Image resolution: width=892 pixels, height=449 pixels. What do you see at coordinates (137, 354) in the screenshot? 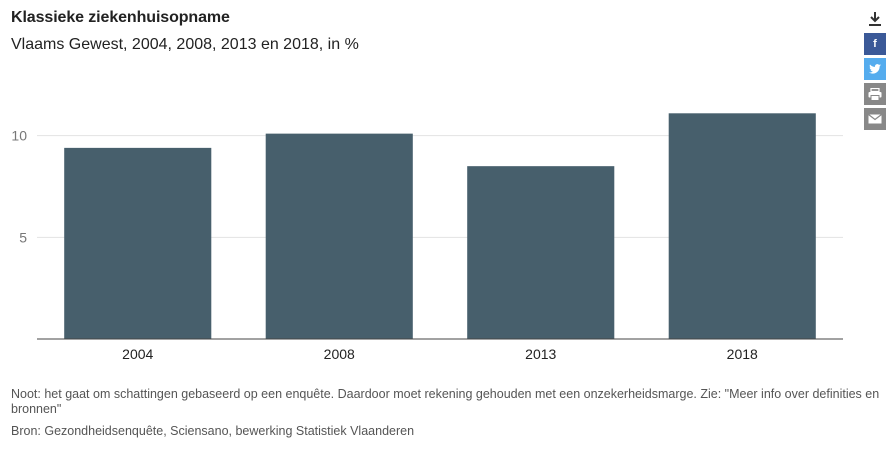
I see `x-tick-label: 2004` at bounding box center [137, 354].